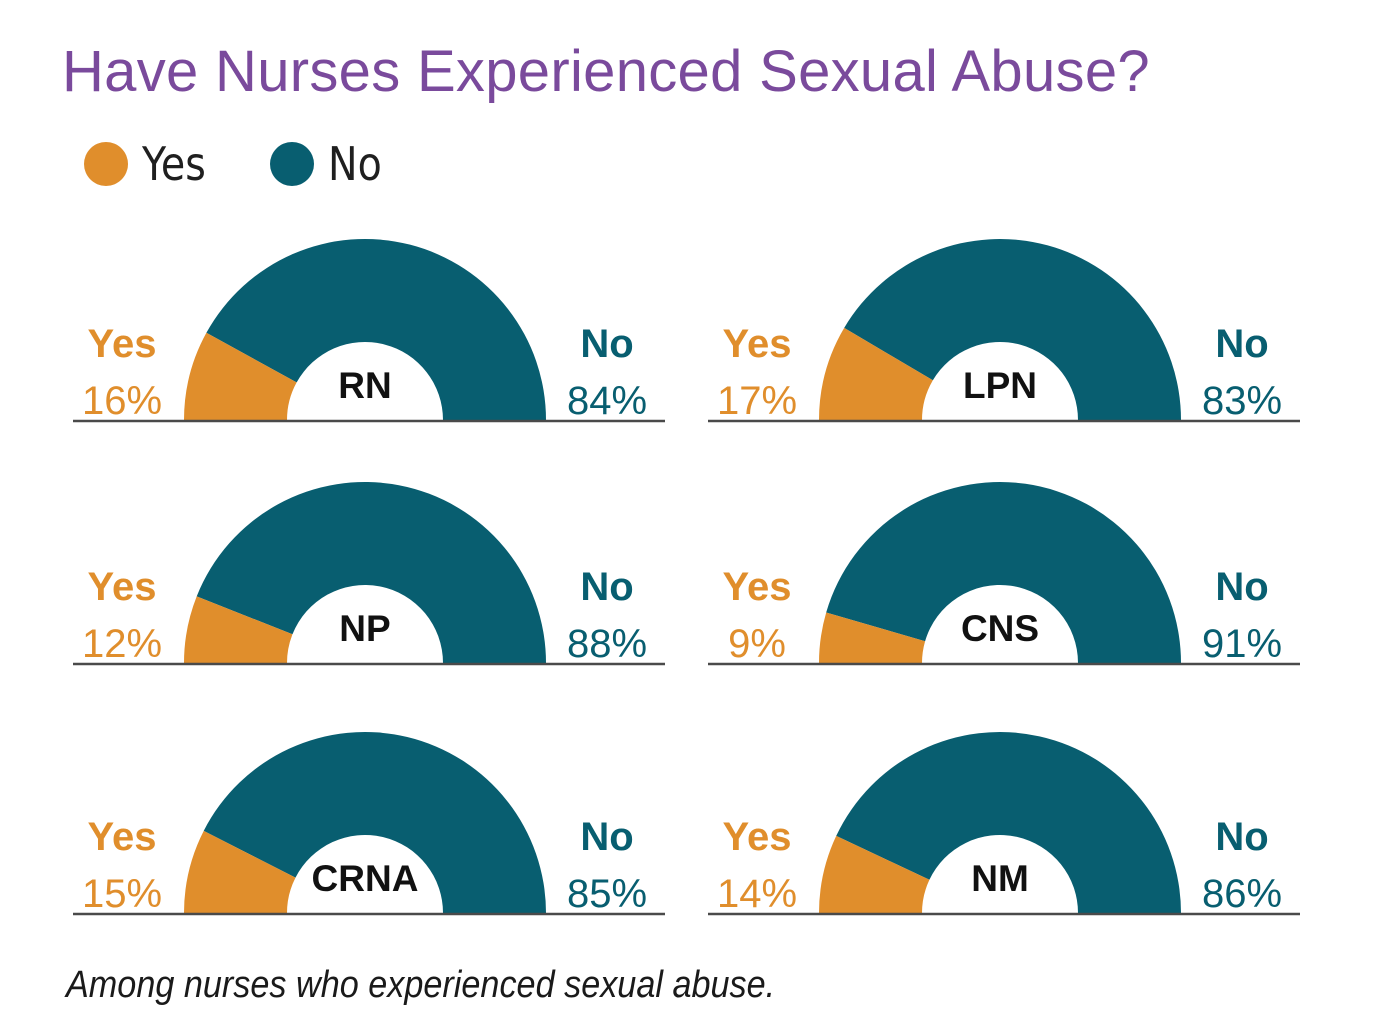 The width and height of the screenshot is (1380, 1026). What do you see at coordinates (122, 837) in the screenshot?
I see `yes-label-crna: Yes` at bounding box center [122, 837].